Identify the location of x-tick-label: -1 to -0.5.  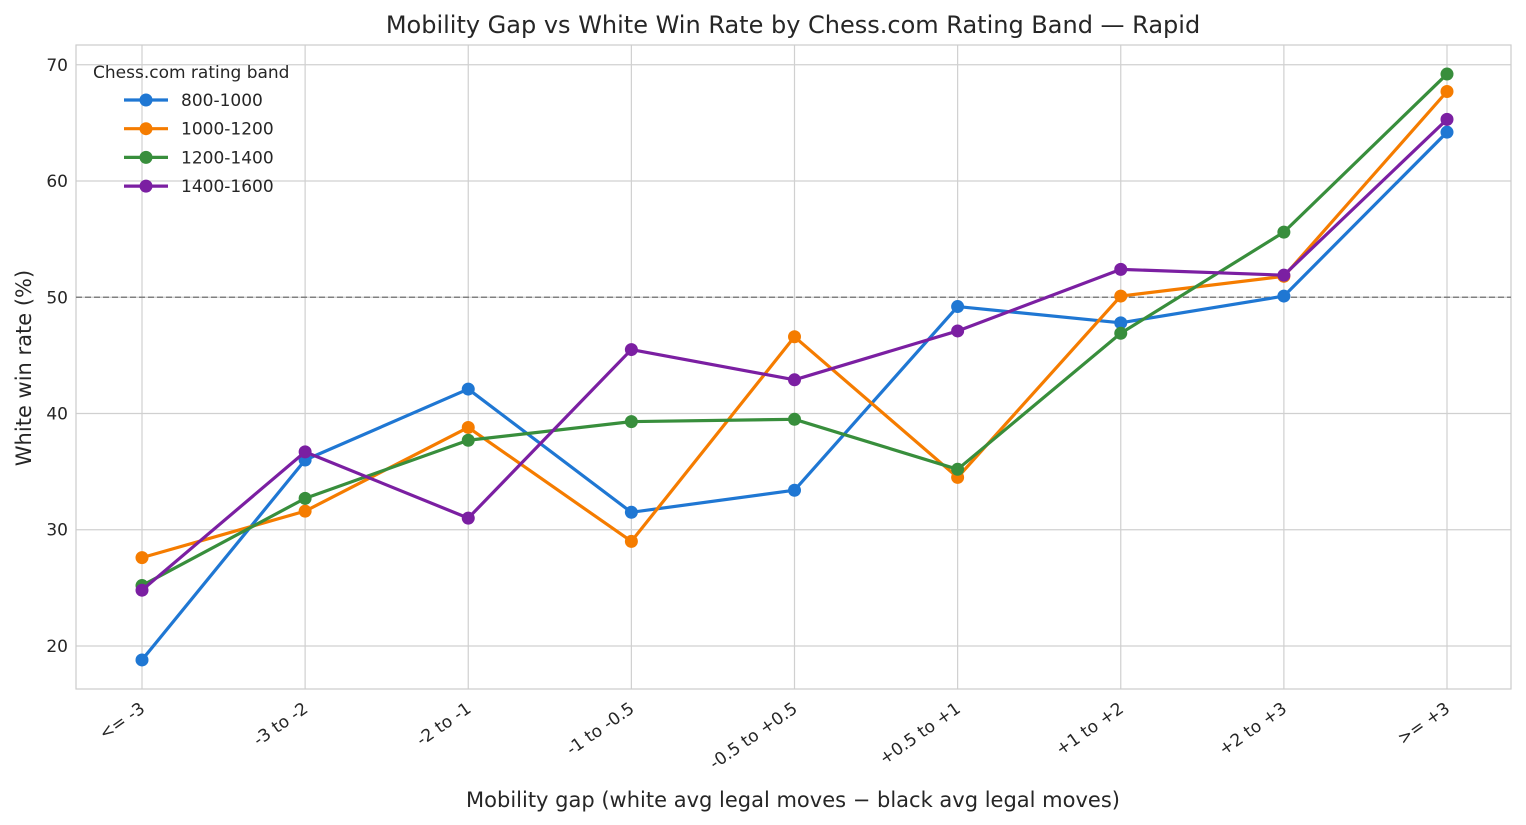
(600, 729).